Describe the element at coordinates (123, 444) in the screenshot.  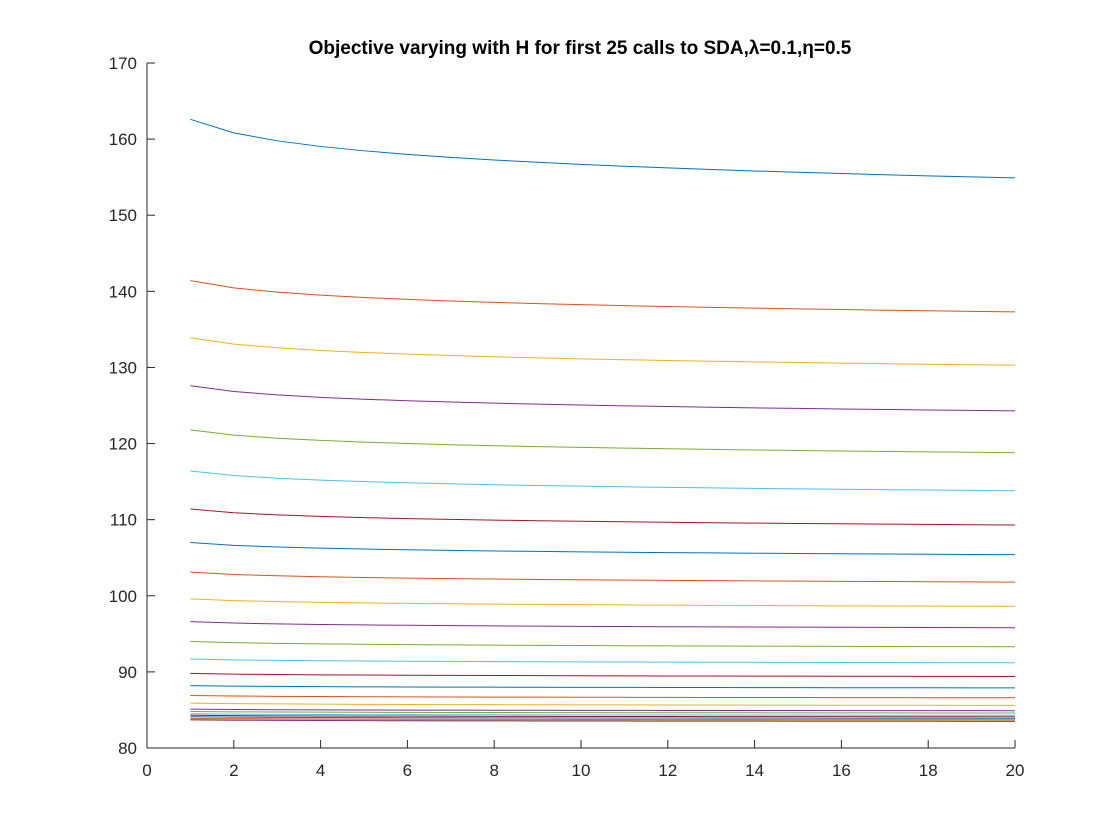
I see `y-tick-label: 120` at that location.